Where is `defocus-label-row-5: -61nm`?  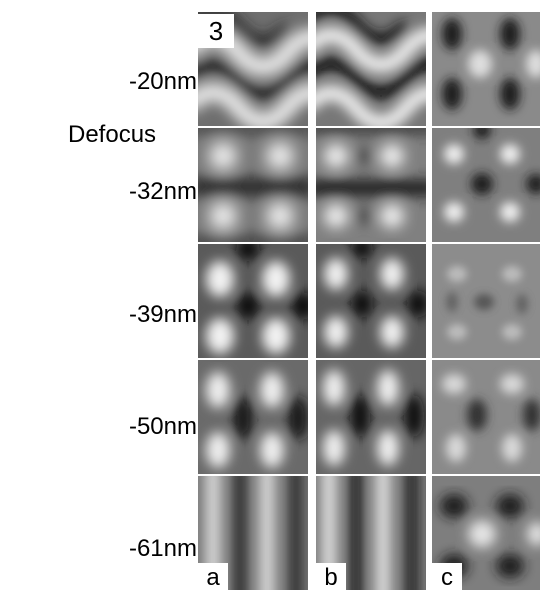
defocus-label-row-5: -61nm is located at coordinates (162, 548).